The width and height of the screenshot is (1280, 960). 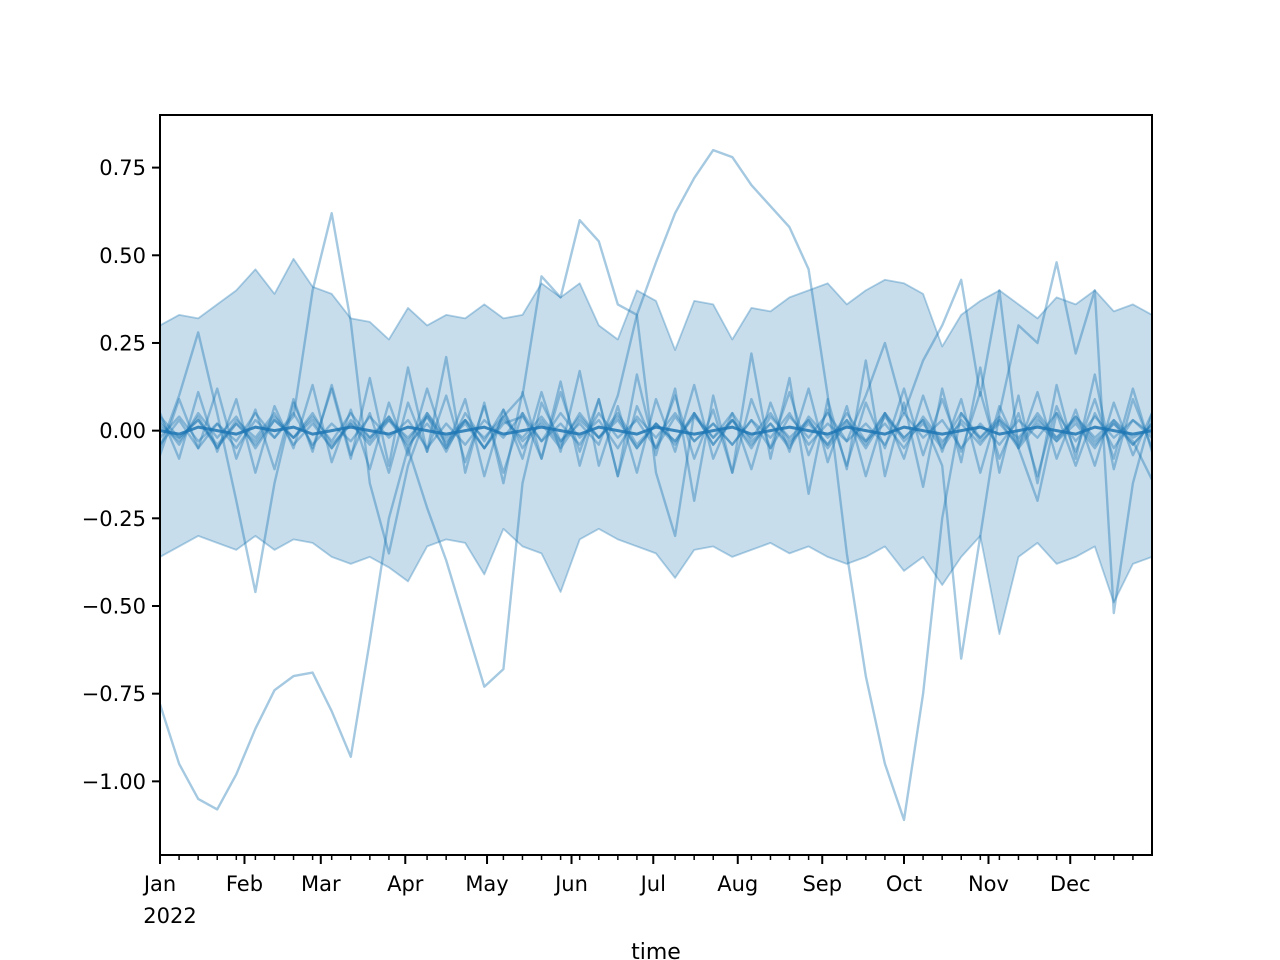 I want to click on x-tick-label-nov: Nov, so click(x=988, y=884).